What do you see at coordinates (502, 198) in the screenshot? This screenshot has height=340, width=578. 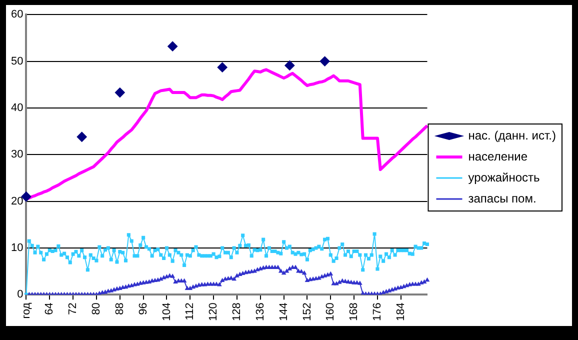 I see `legend-label: запасы пом.` at bounding box center [502, 198].